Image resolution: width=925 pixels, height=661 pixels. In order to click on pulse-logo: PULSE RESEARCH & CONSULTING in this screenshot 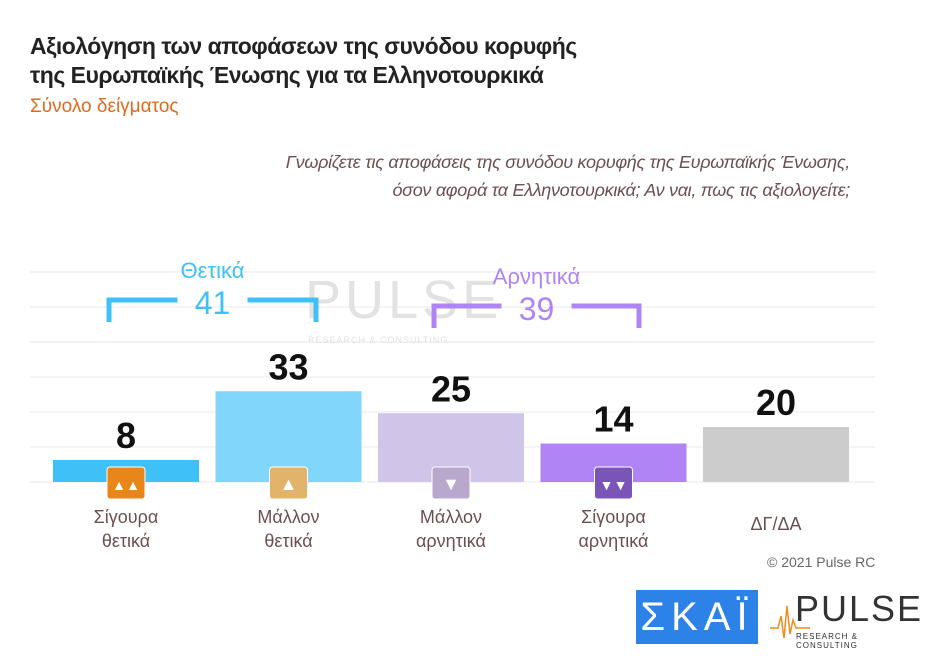, I will do `click(845, 619)`.